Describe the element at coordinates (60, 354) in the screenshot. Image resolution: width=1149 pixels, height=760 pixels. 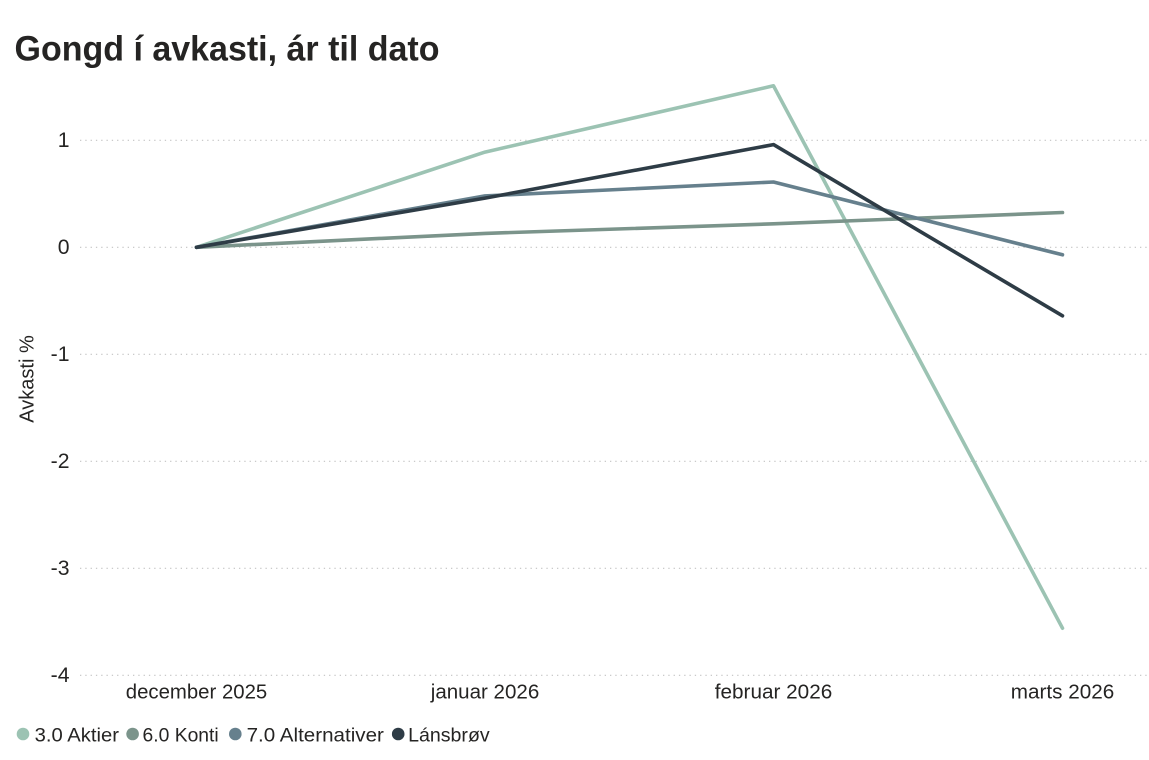
I see `svg-text: -1` at that location.